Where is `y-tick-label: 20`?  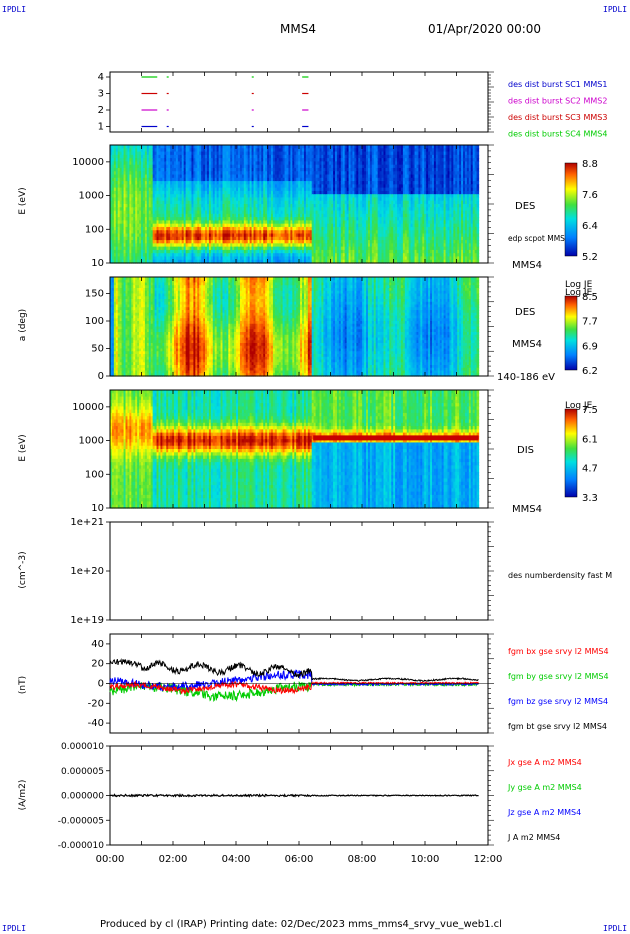
y-tick-label: 20 is located at coordinates (97, 664).